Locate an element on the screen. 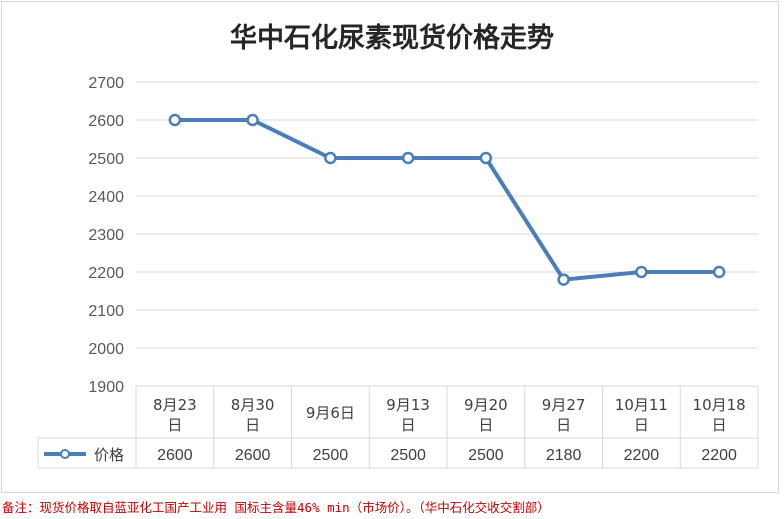 The height and width of the screenshot is (519, 784). x-category-label: 10月18 is located at coordinates (719, 405).